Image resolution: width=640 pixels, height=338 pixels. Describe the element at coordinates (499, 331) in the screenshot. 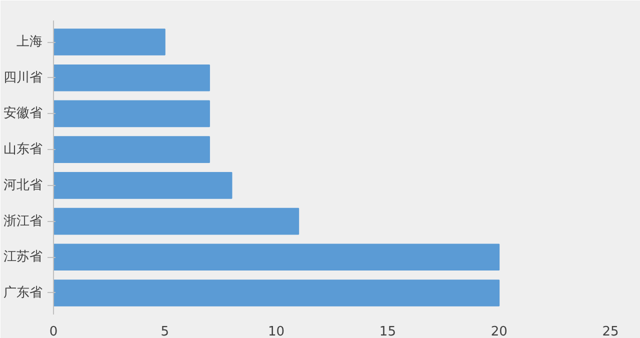

I see `x-tick-label: 20` at that location.